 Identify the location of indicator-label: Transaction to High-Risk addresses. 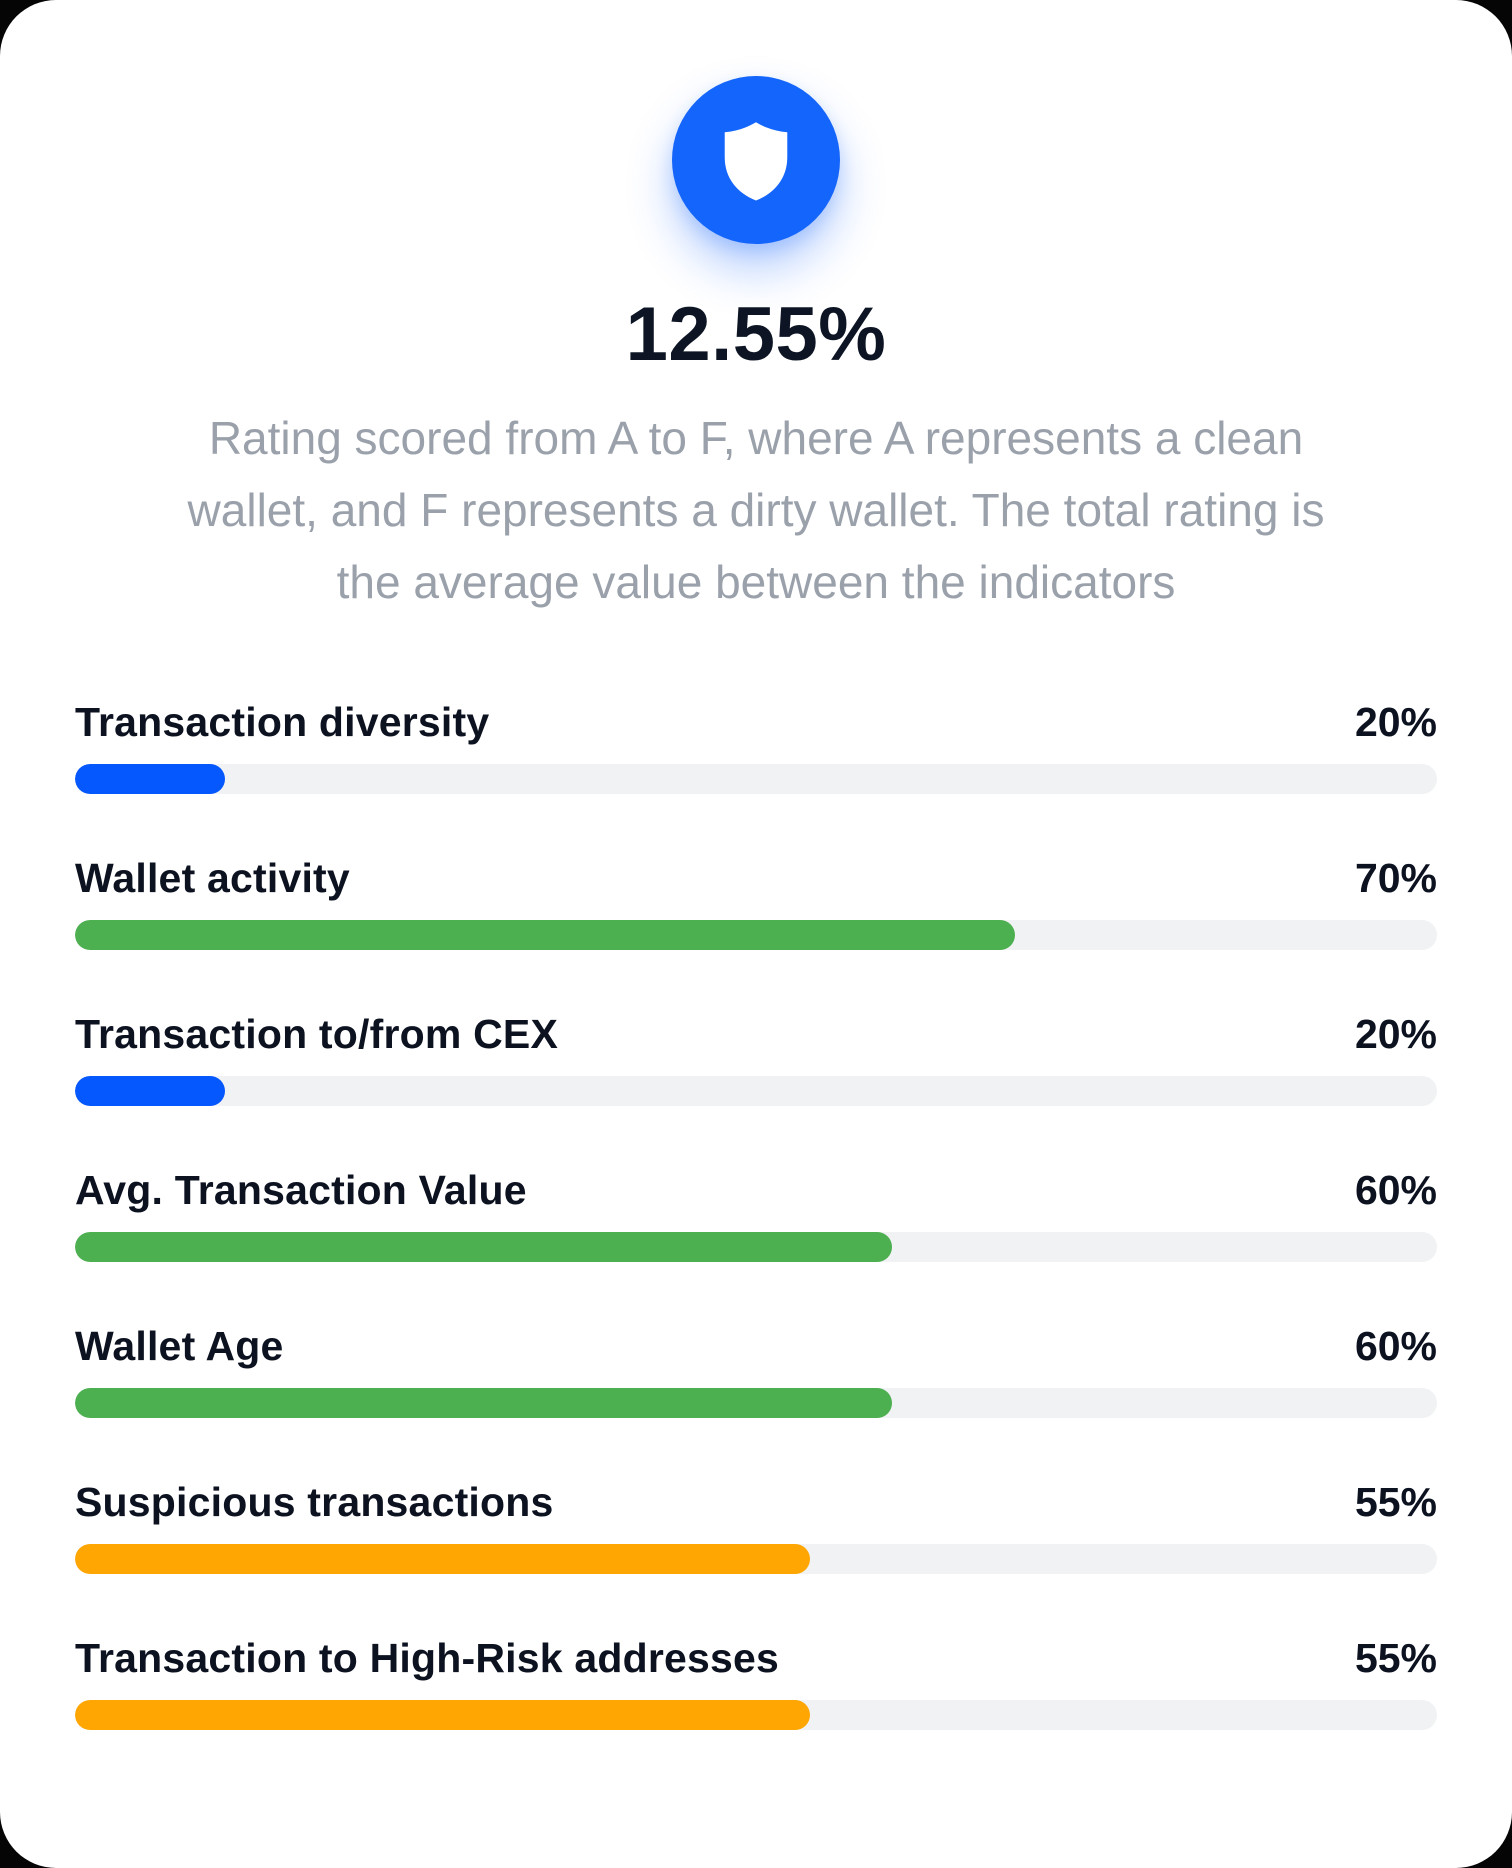
(427, 1658).